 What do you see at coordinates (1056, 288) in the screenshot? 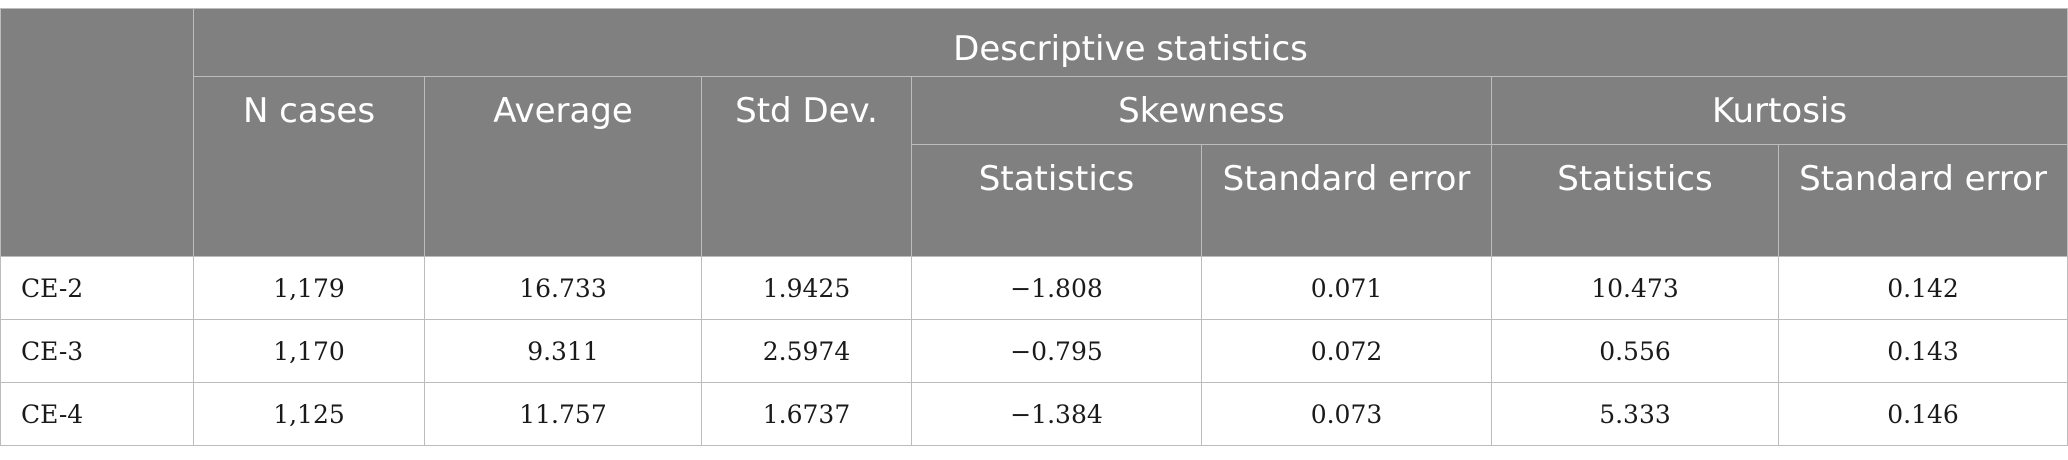
I see `cell-skewness-statistics: −1.808` at bounding box center [1056, 288].